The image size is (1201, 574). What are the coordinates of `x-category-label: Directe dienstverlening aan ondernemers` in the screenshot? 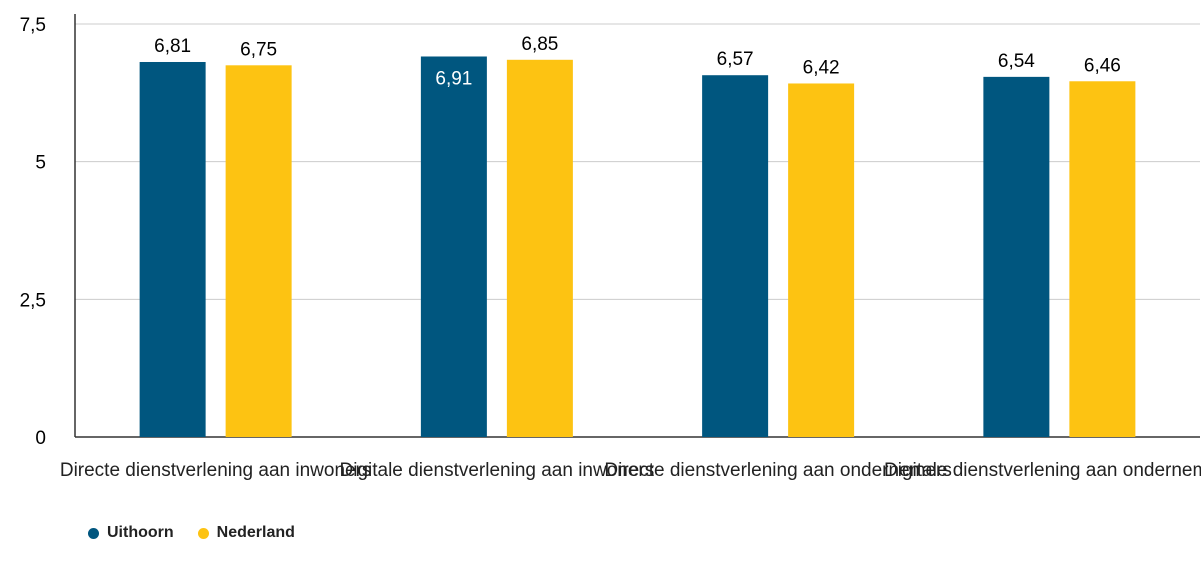 It's located at (777, 470).